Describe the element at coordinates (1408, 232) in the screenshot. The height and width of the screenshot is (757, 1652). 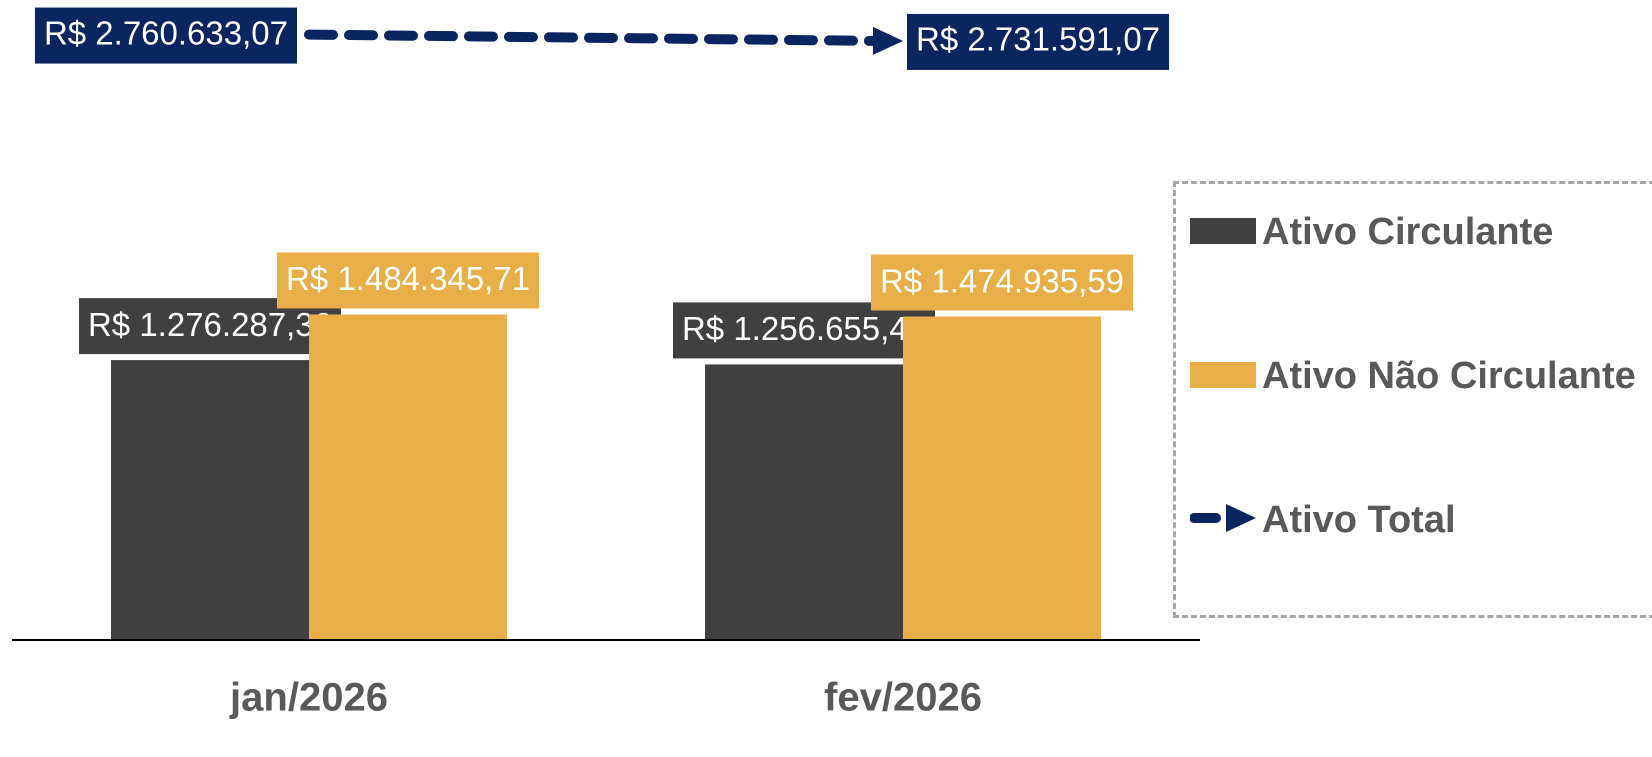
I see `legend-label: Ativo Circulante` at that location.